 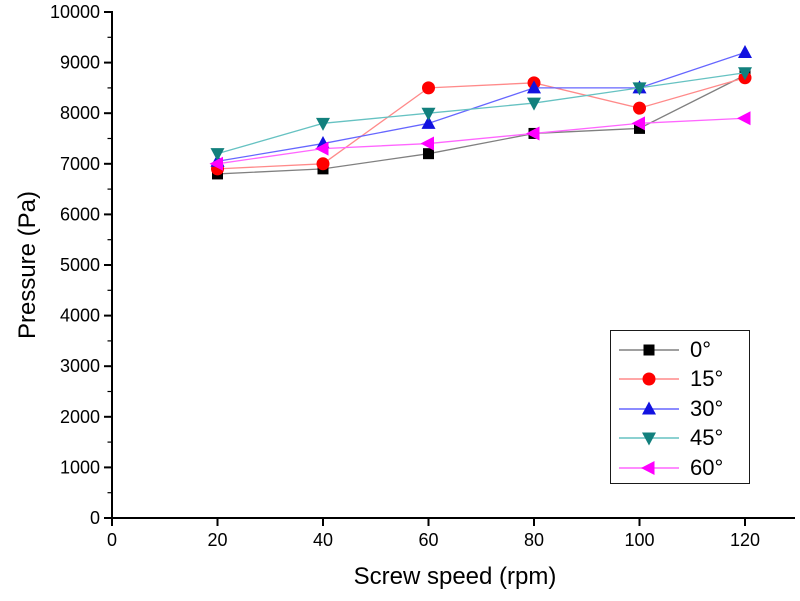 What do you see at coordinates (701, 349) in the screenshot?
I see `legend-label: 0°` at bounding box center [701, 349].